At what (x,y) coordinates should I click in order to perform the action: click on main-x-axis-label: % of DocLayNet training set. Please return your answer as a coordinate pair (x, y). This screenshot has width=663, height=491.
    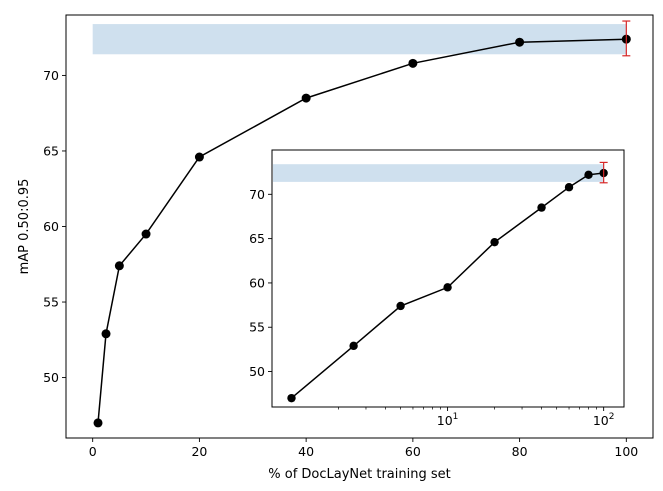
    Looking at the image, I should click on (359, 474).